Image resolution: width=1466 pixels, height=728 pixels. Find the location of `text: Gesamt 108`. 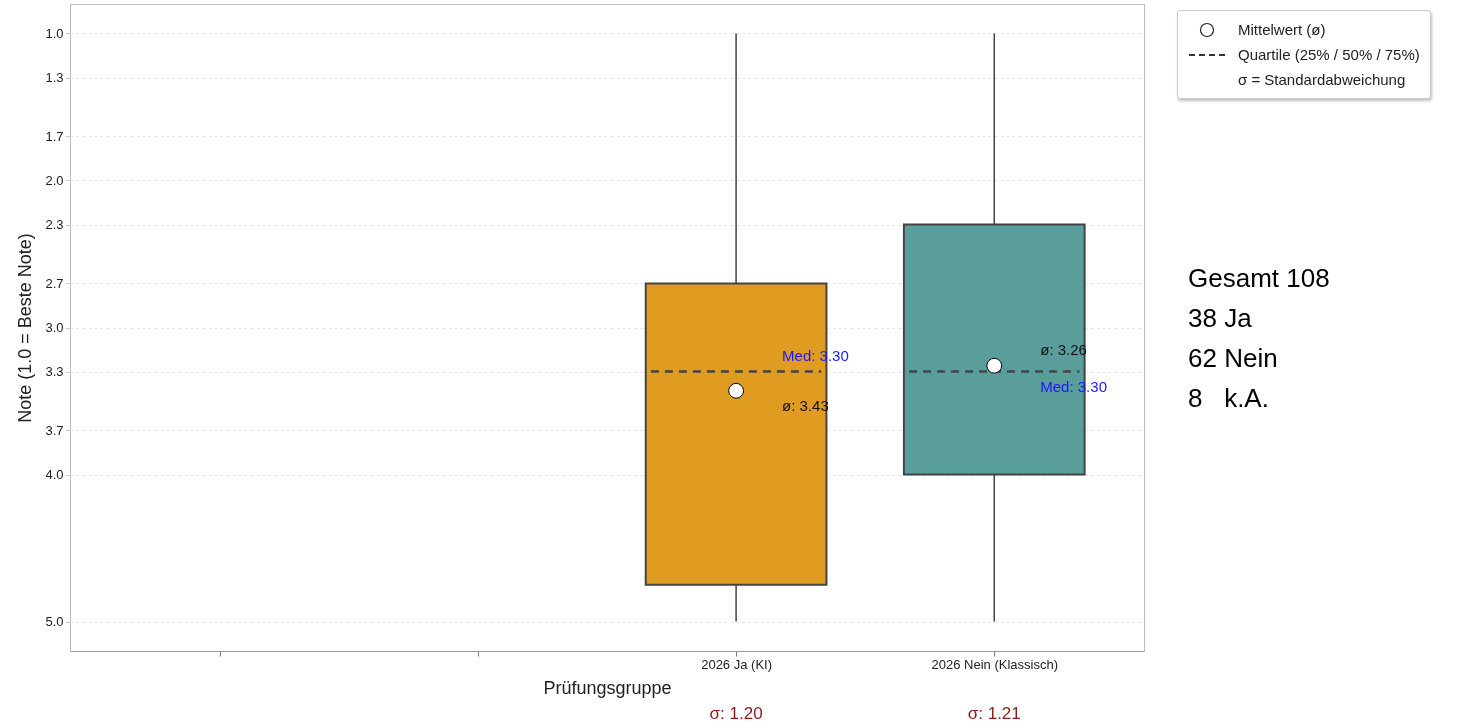

text: Gesamt 108 is located at coordinates (1259, 278).